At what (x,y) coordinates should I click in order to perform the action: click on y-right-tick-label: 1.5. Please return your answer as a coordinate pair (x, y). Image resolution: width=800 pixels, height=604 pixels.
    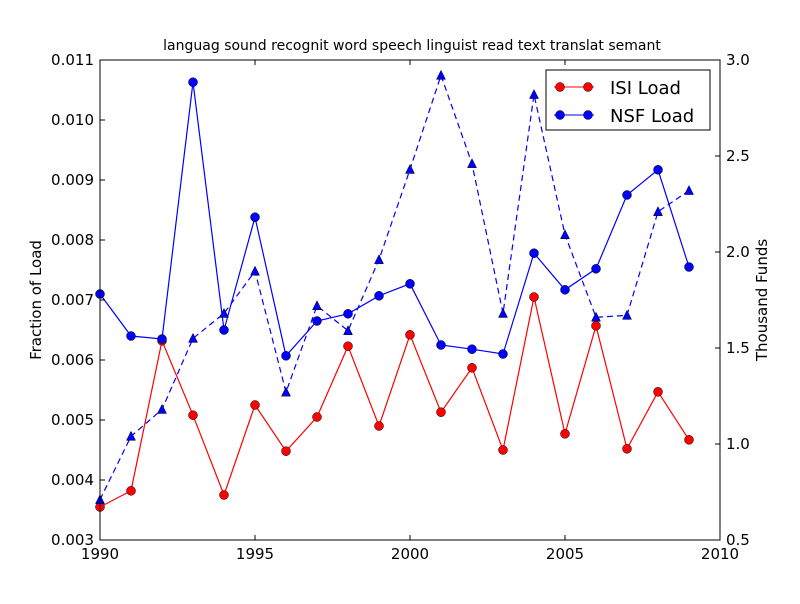
    Looking at the image, I should click on (738, 348).